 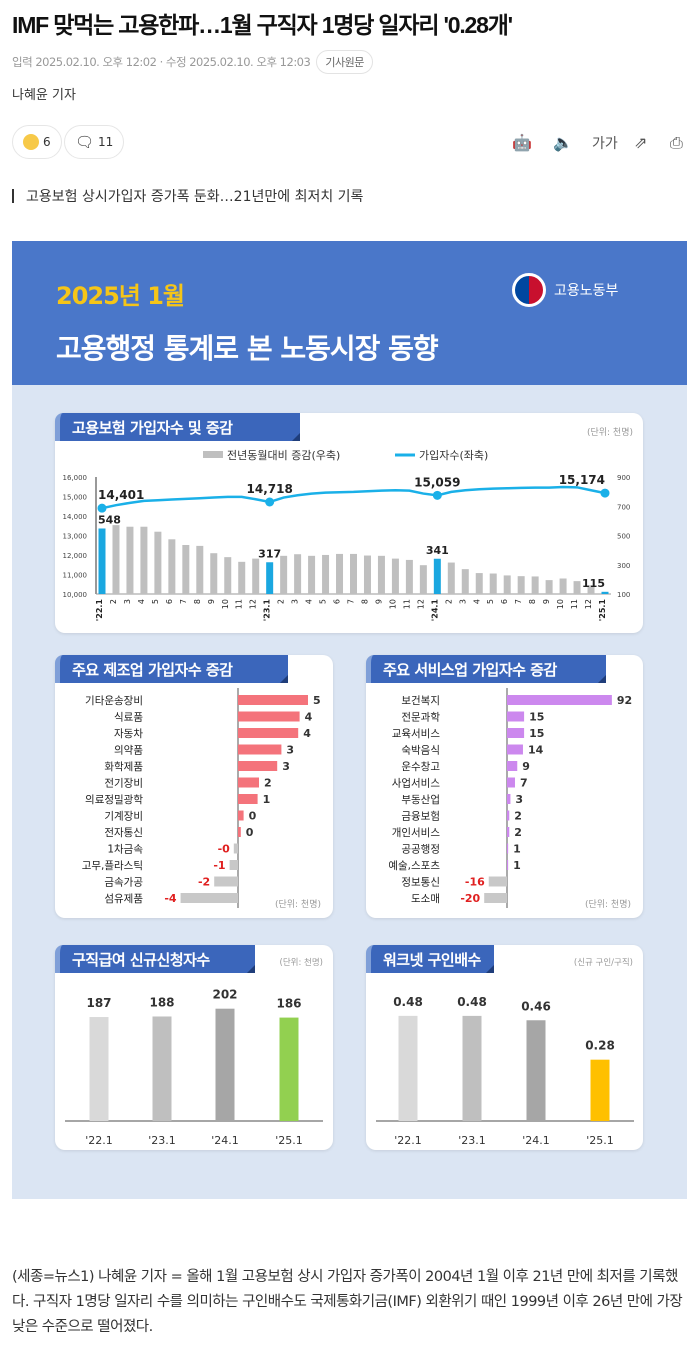 What do you see at coordinates (269, 553) in the screenshot?
I see `bar-data-label: 317` at bounding box center [269, 553].